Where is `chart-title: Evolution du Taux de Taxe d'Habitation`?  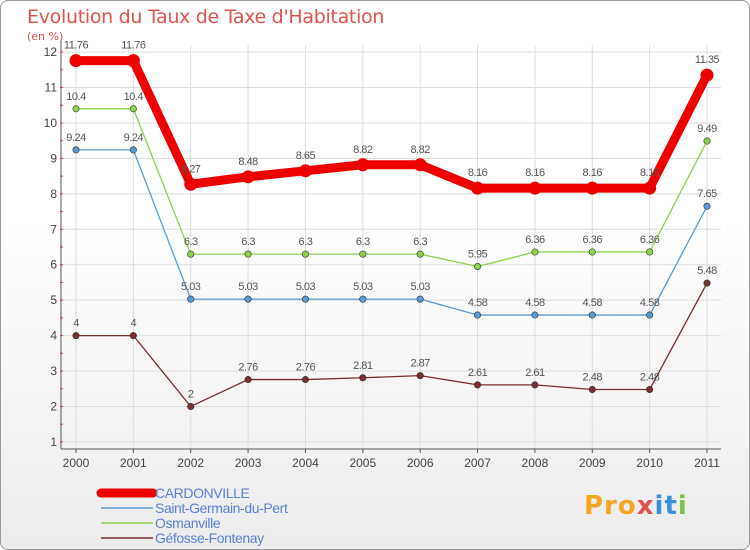 chart-title: Evolution du Taux de Taxe d'Habitation is located at coordinates (206, 17).